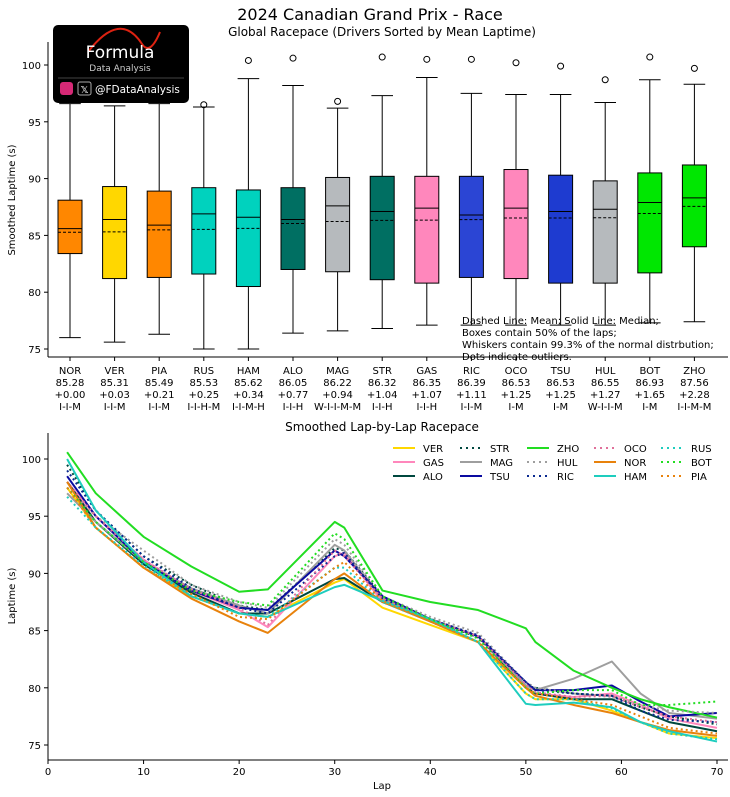 Image resolution: width=730 pixels, height=797 pixels. I want to click on y-tick-label: 100, so click(31, 460).